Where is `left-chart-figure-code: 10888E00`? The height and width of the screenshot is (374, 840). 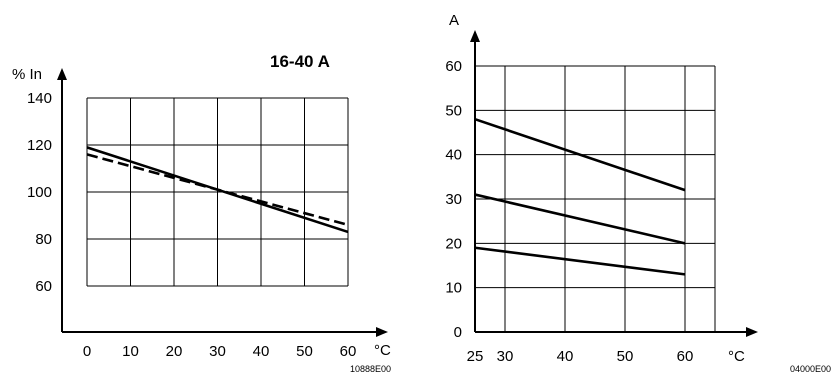 left-chart-figure-code: 10888E00 is located at coordinates (370, 369).